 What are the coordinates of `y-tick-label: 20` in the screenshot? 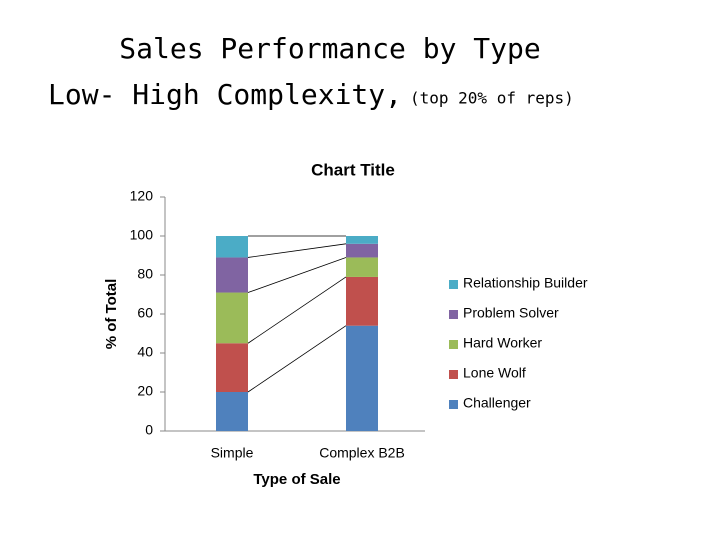 It's located at (145, 391).